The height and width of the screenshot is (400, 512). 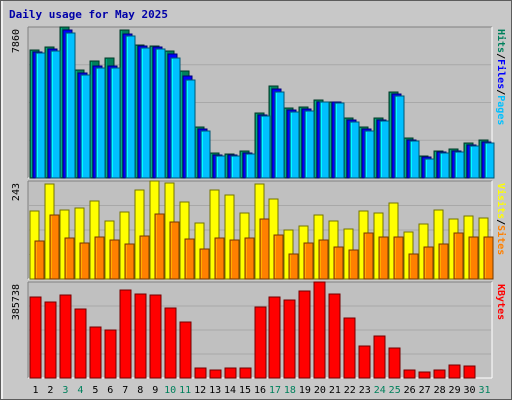 What do you see at coordinates (125, 390) in the screenshot?
I see `x-tick-label: 7` at bounding box center [125, 390].